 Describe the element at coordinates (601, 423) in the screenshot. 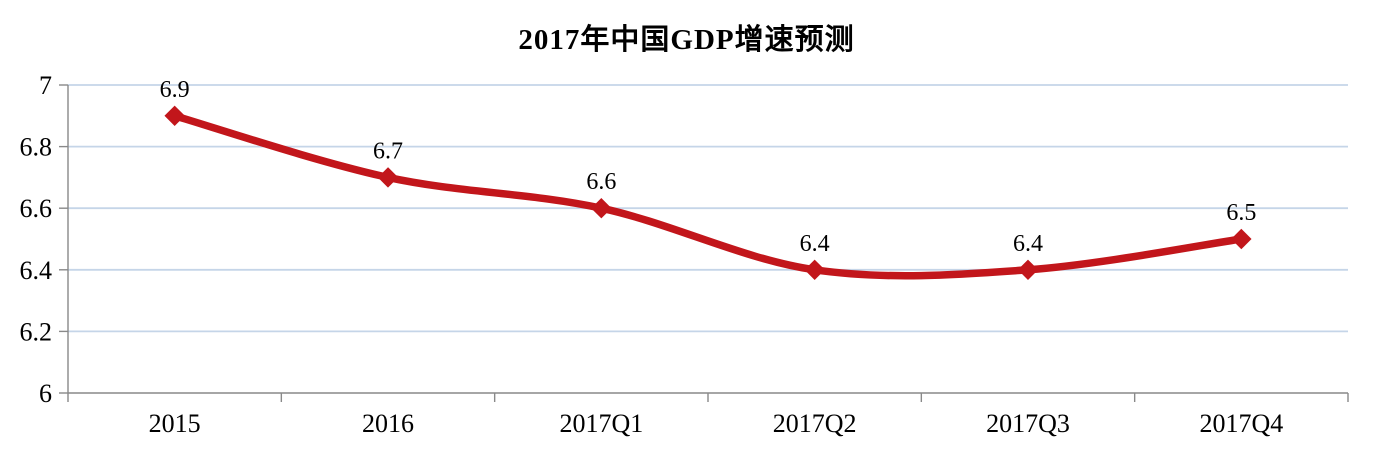

I see `x-tick-label: 2017Q1` at that location.